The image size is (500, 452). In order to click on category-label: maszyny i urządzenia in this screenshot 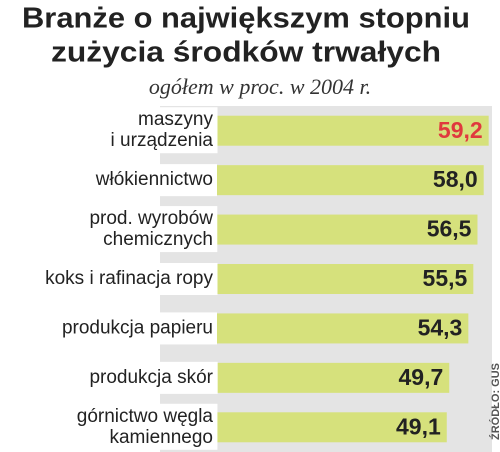, I will do `click(162, 130)`.